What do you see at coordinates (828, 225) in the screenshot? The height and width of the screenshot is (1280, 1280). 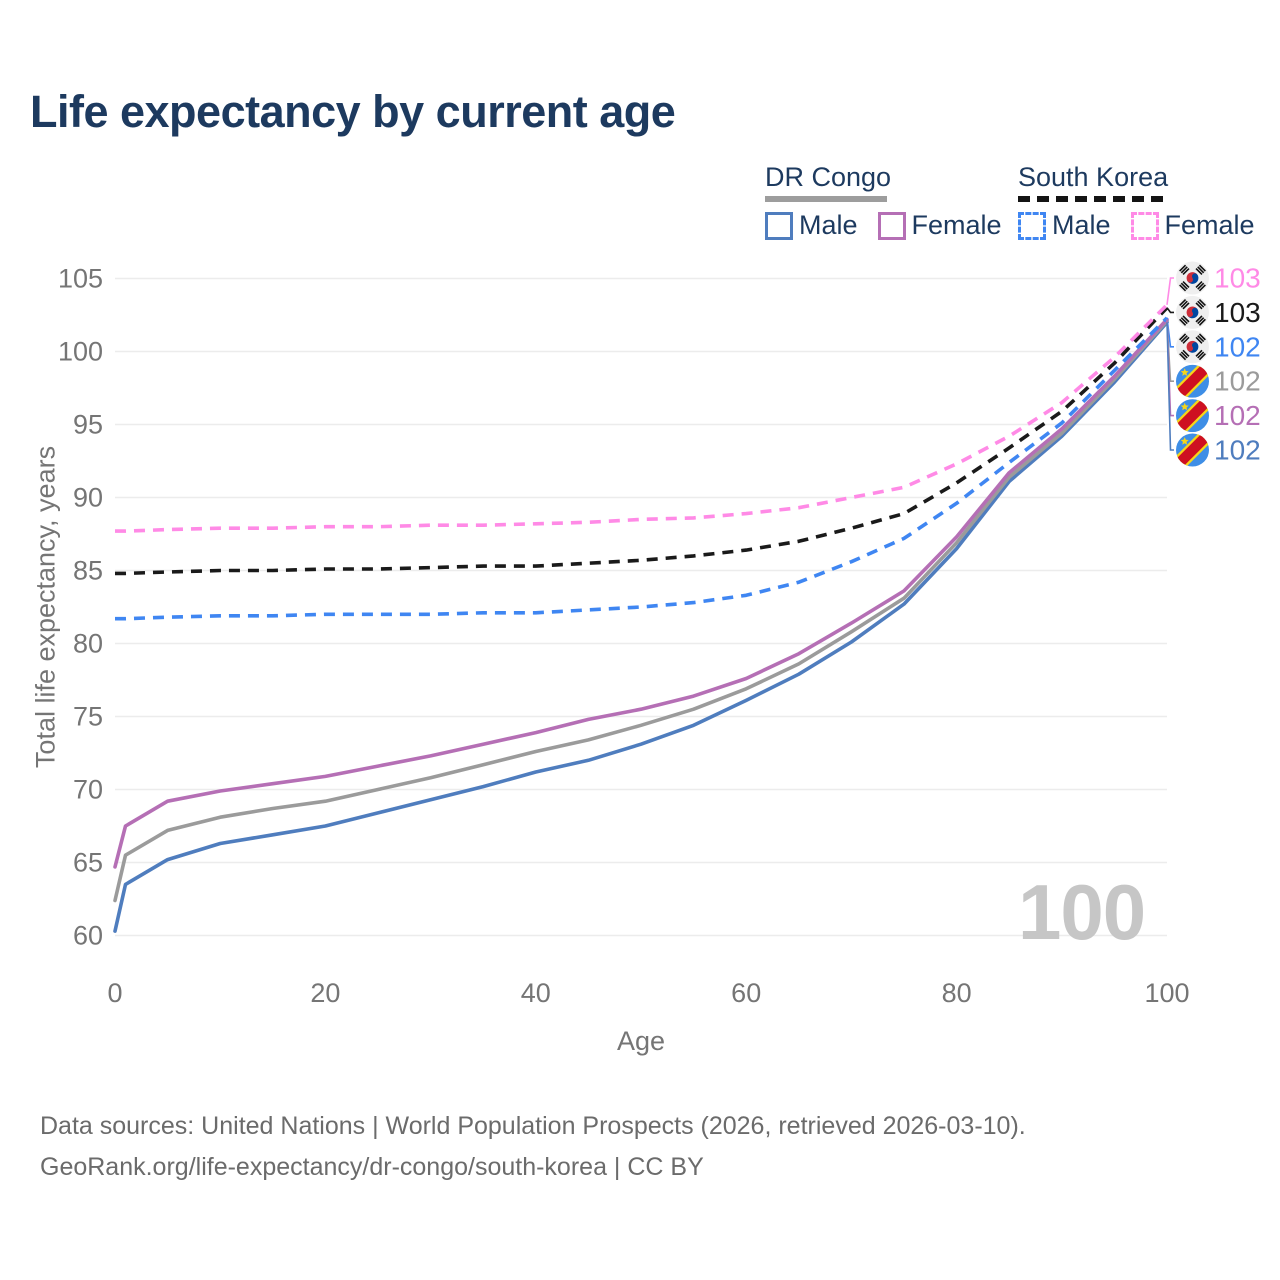 I see `legend-label-drcongo-male: Male` at bounding box center [828, 225].